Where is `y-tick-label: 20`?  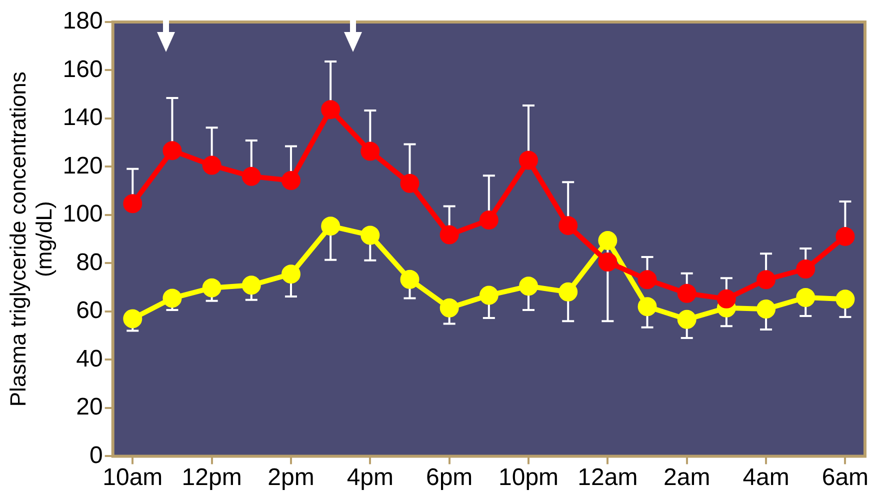
y-tick-label: 20 is located at coordinates (89, 407).